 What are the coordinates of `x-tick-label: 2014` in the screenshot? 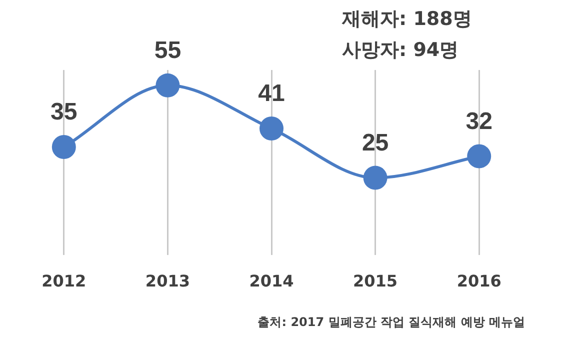 It's located at (271, 281).